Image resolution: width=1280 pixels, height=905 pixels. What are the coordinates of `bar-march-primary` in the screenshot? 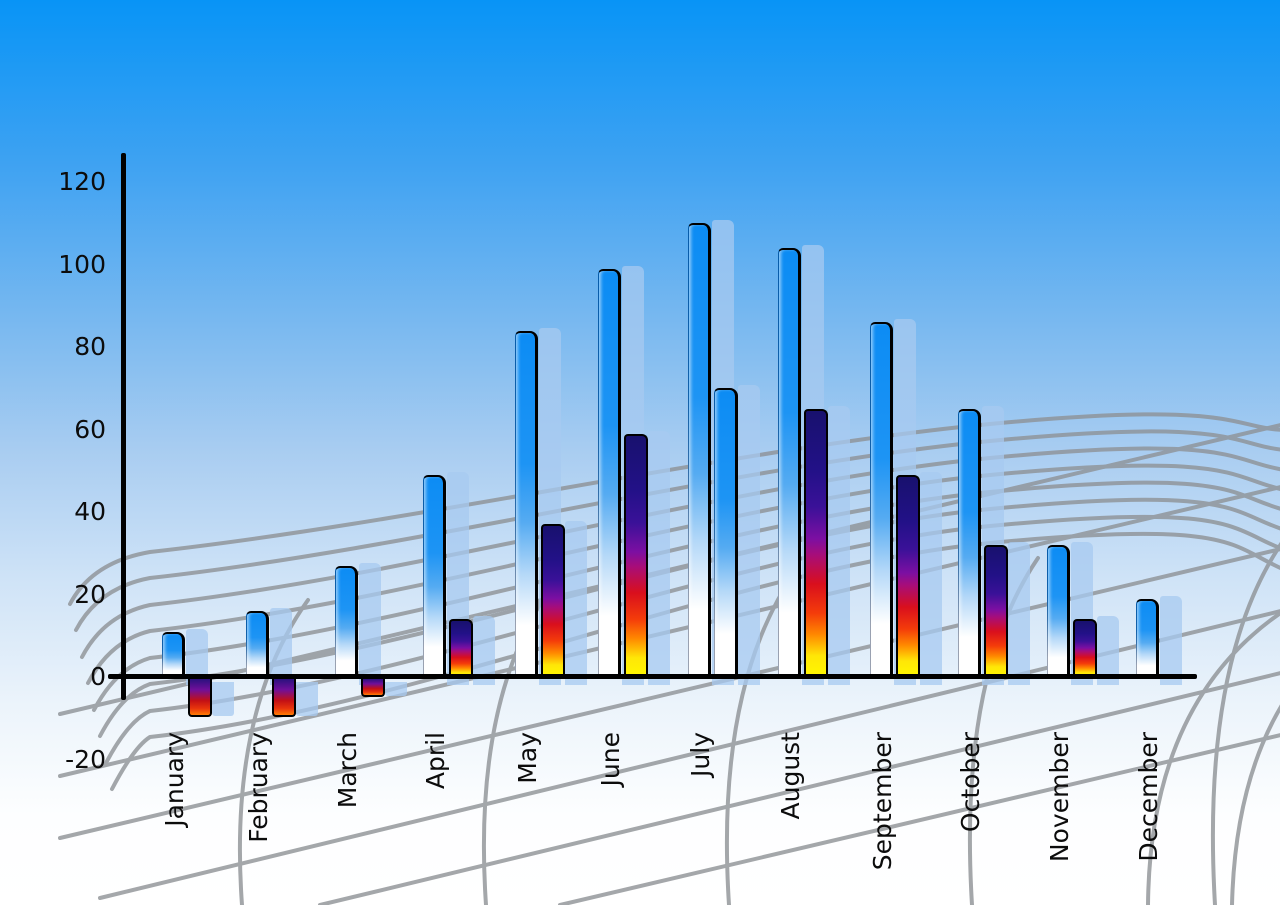 It's located at (346, 621).